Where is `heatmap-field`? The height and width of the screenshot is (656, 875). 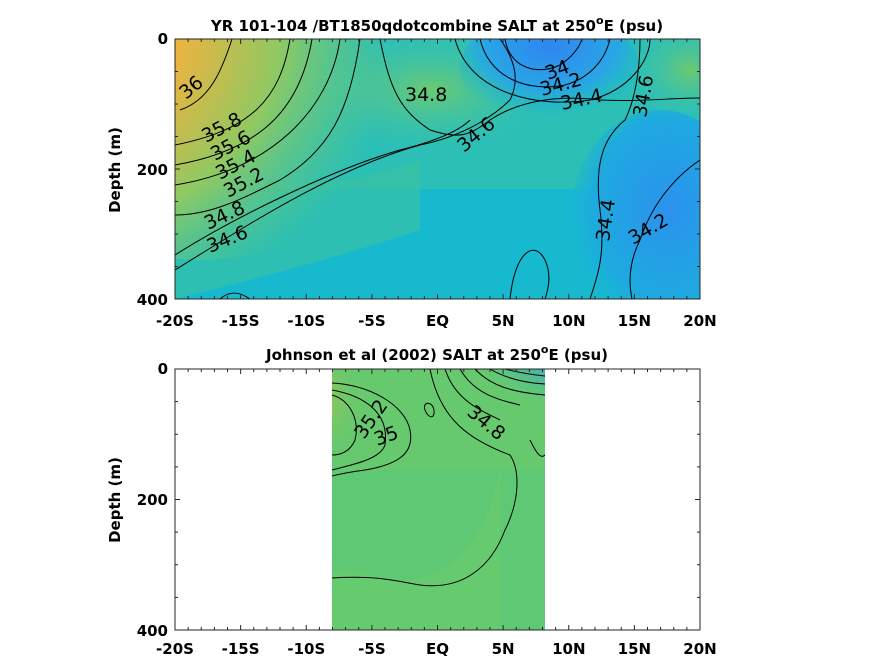
heatmap-field is located at coordinates (438, 499).